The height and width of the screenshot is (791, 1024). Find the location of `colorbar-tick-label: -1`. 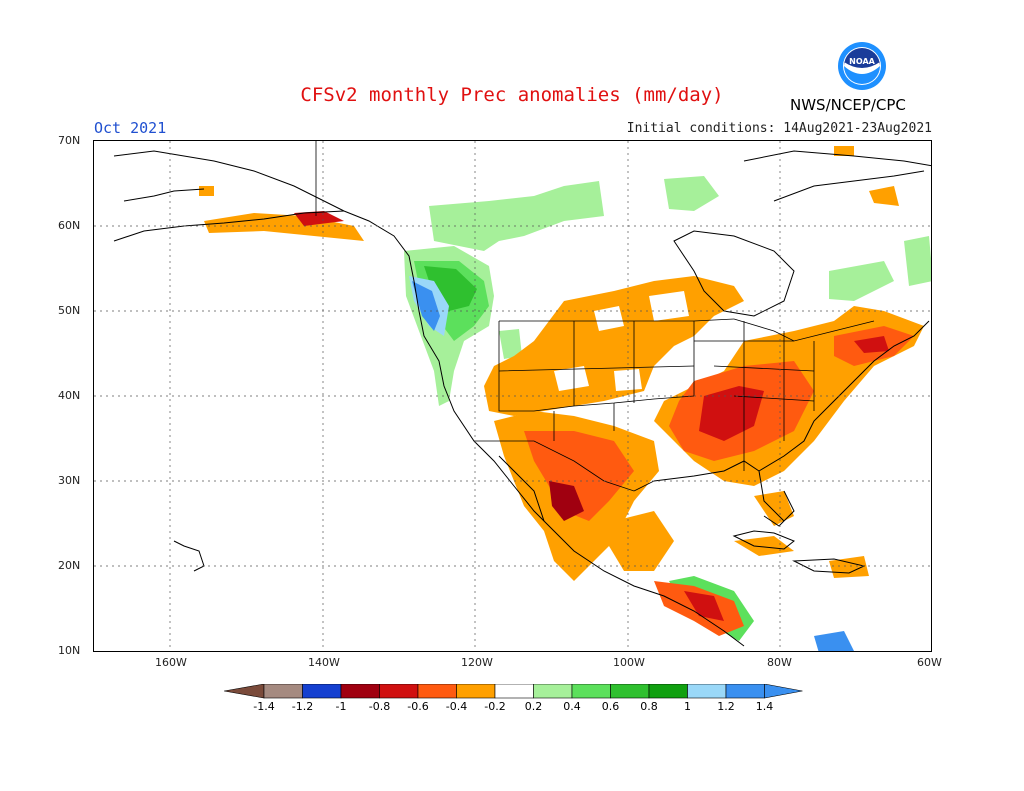

colorbar-tick-label: -1 is located at coordinates (341, 706).